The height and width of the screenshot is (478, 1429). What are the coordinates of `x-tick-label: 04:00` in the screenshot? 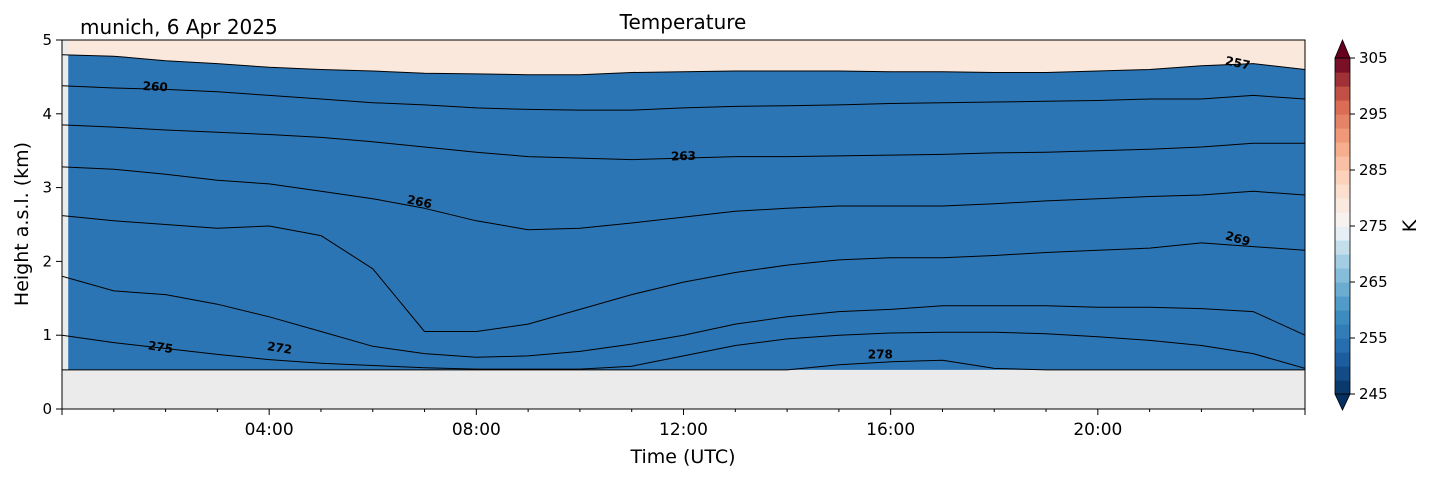 It's located at (269, 430).